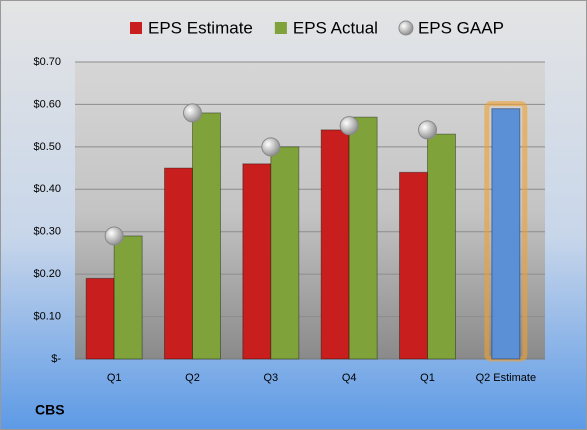 The height and width of the screenshot is (430, 587). Describe the element at coordinates (47, 189) in the screenshot. I see `y-tick-label: $0.40` at that location.